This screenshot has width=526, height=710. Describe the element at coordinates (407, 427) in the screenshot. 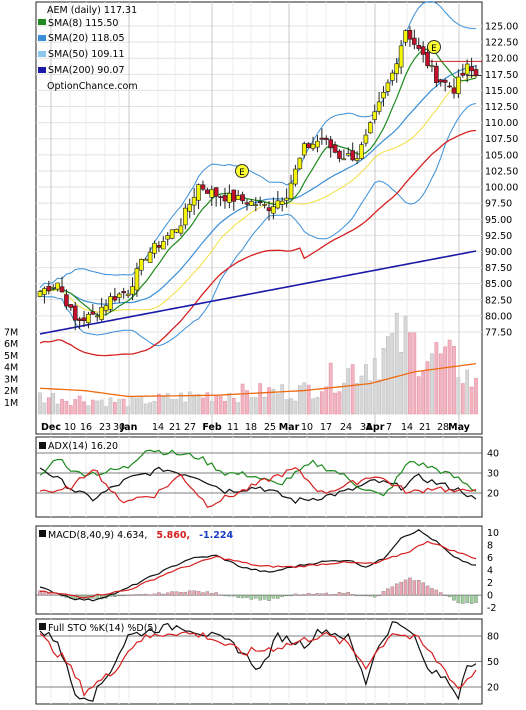

I see `time-tick-label: 14` at that location.